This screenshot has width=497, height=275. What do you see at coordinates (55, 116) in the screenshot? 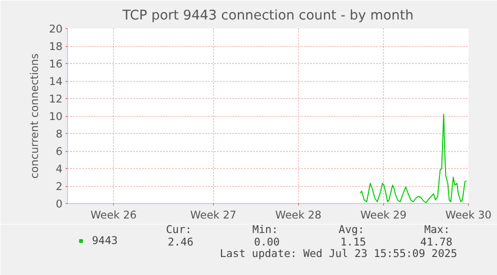
I see `y-tick-label: 10` at bounding box center [55, 116].